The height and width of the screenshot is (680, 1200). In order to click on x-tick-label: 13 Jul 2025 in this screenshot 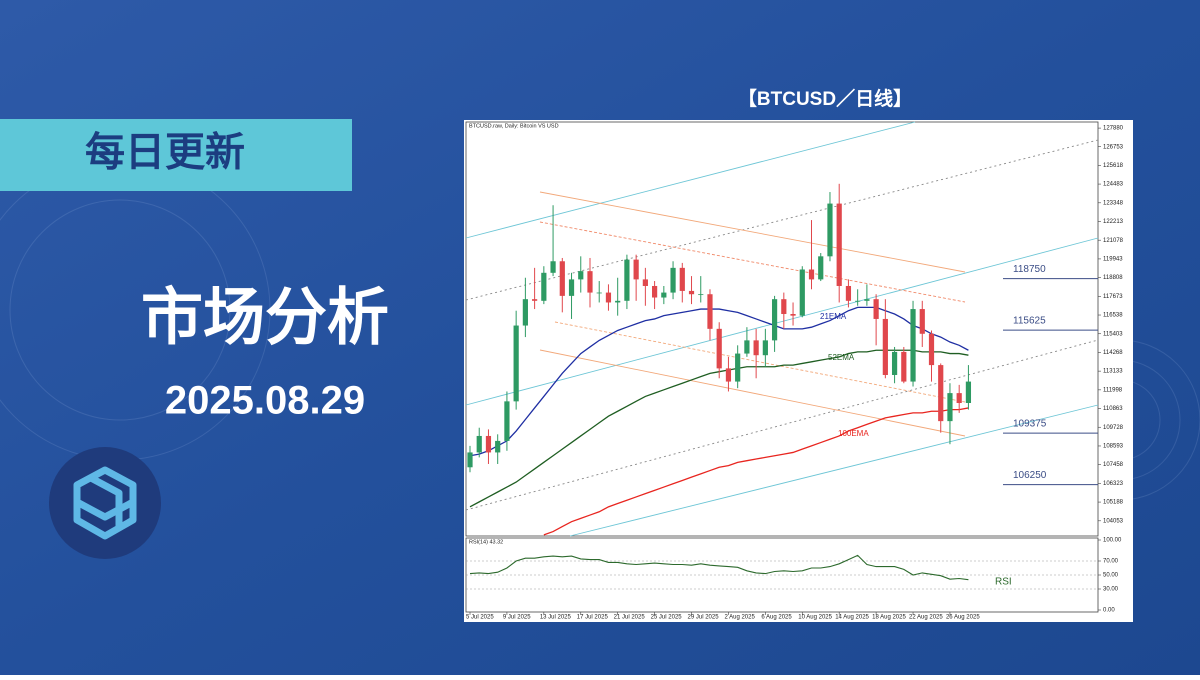, I will do `click(556, 618)`.